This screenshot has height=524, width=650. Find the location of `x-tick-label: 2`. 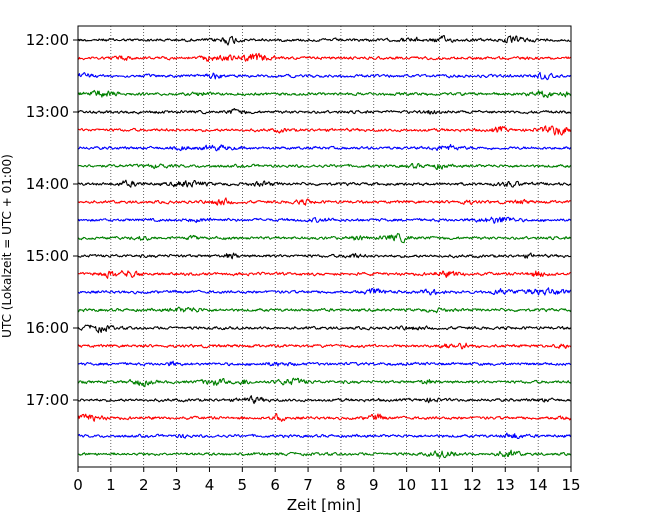

x-tick-label: 2 is located at coordinates (144, 485).